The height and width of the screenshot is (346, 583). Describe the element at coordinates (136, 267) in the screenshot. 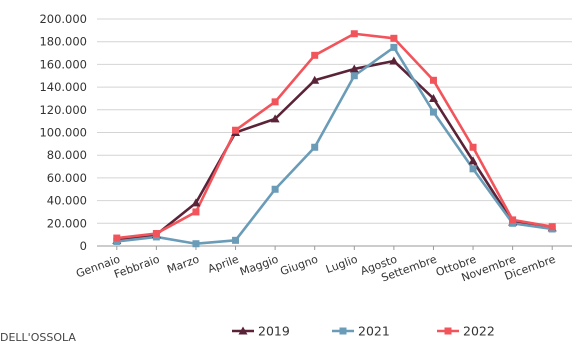

I see `x-tick-label: Febbraio` at that location.